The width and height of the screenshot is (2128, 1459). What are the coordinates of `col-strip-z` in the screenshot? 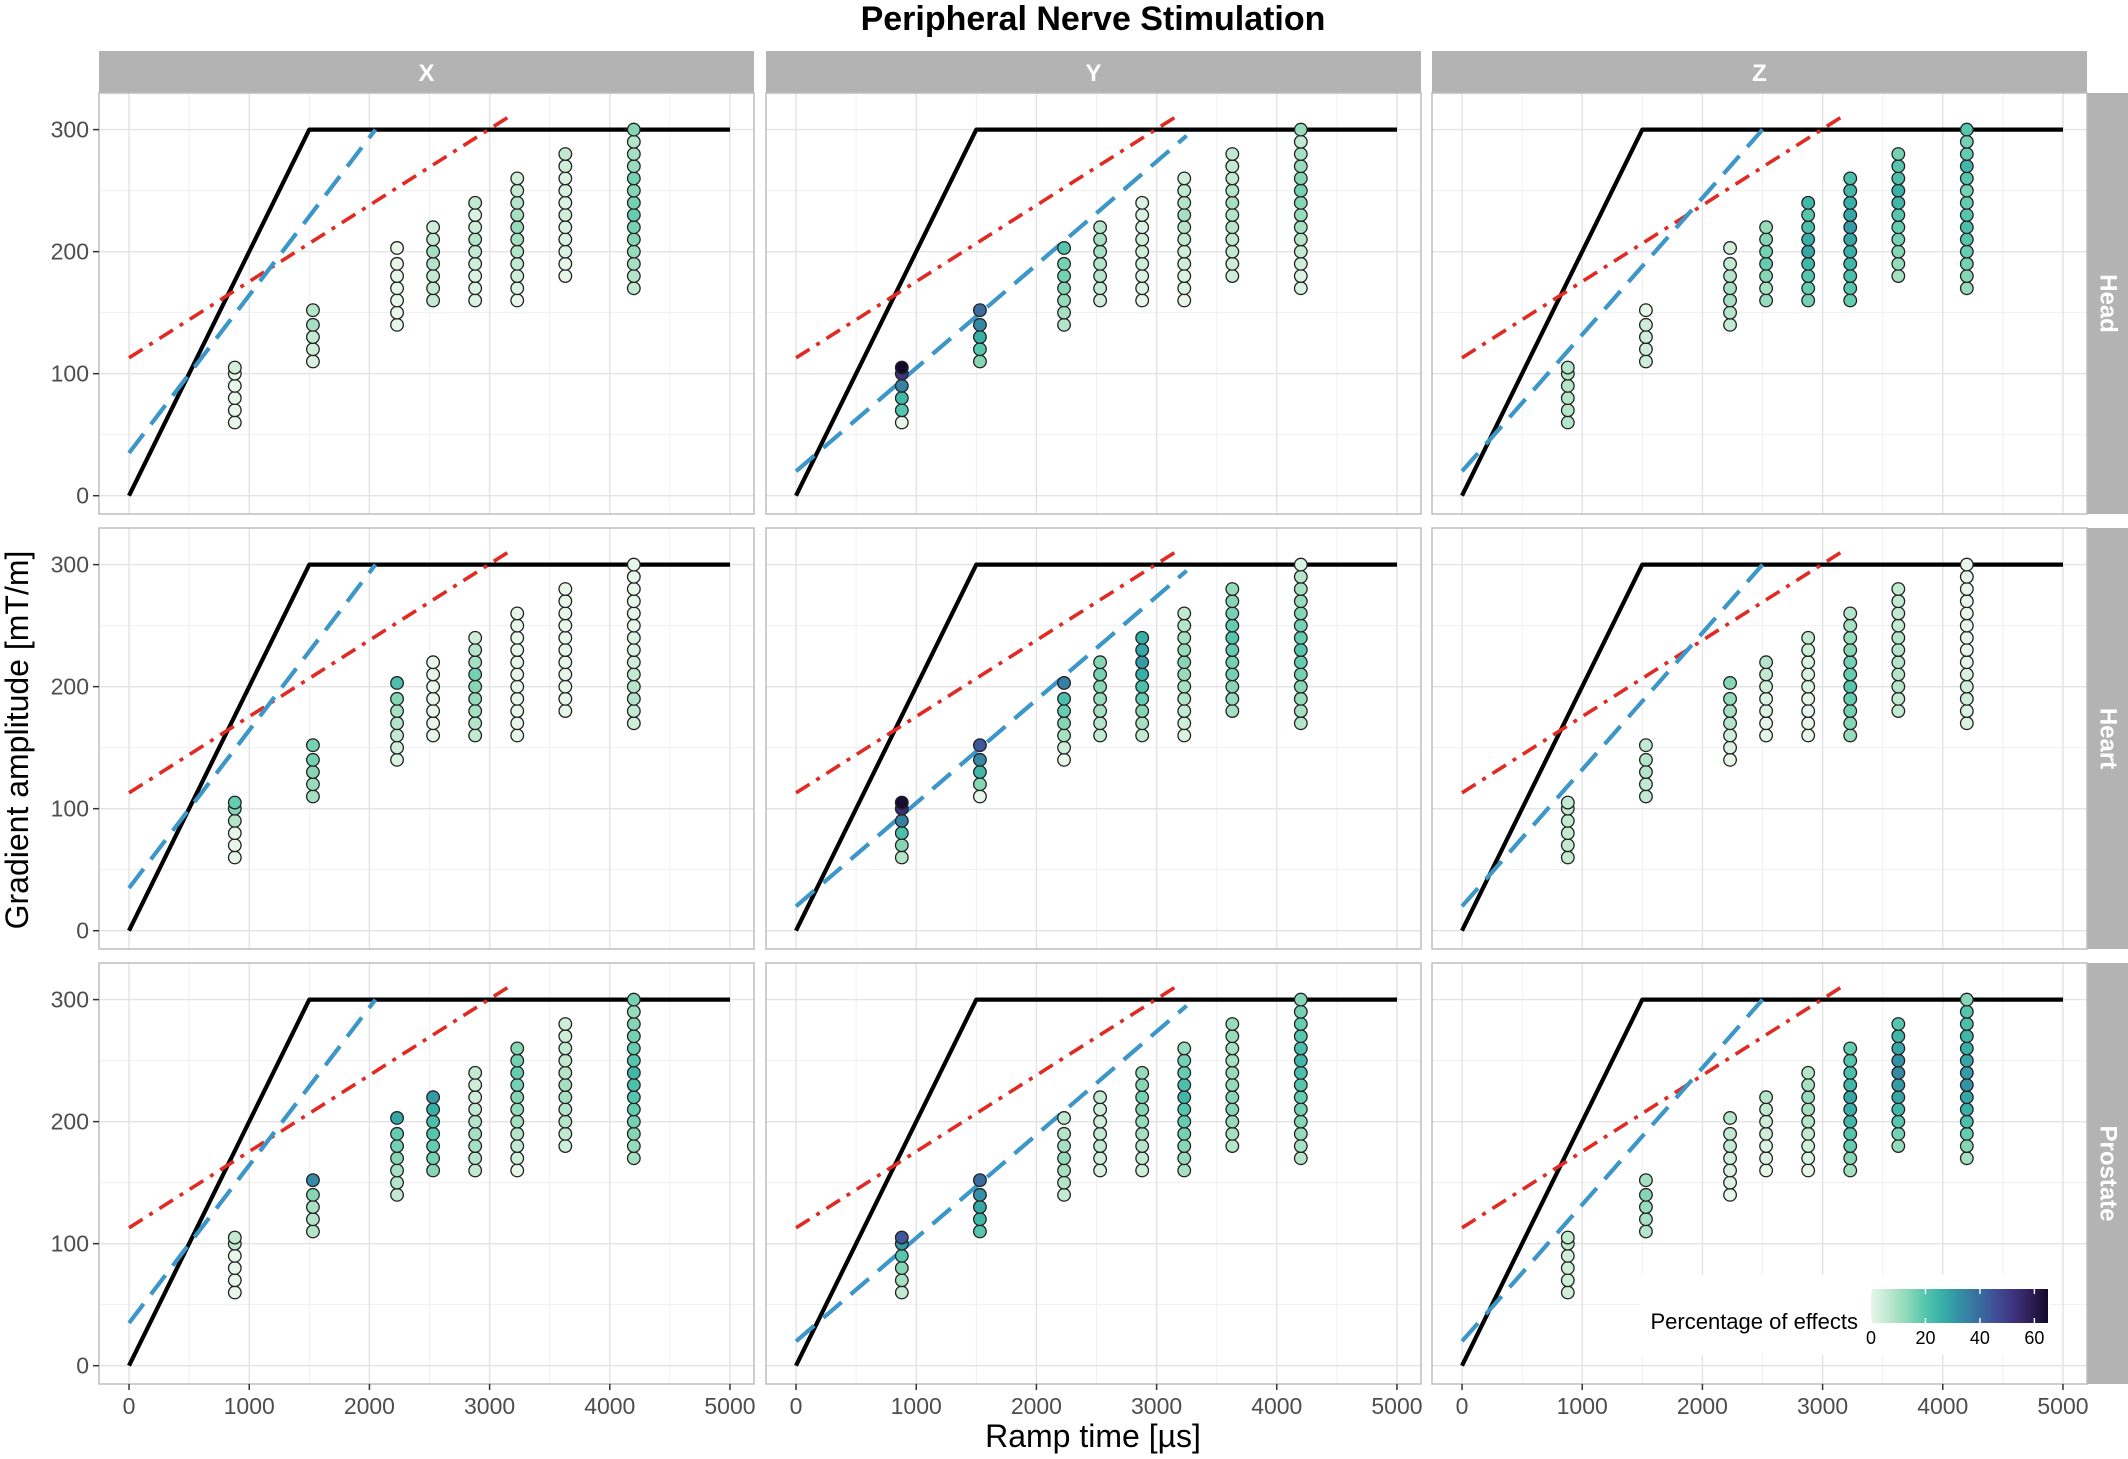 It's located at (1759, 72).